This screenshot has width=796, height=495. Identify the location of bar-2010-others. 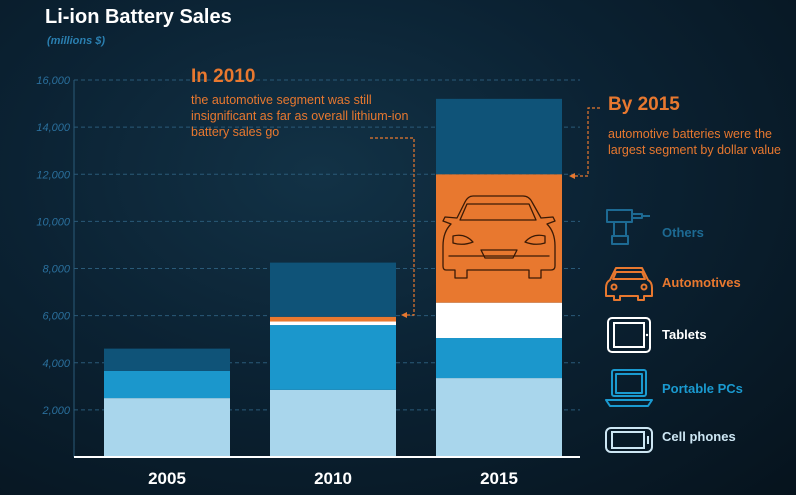
(333, 289).